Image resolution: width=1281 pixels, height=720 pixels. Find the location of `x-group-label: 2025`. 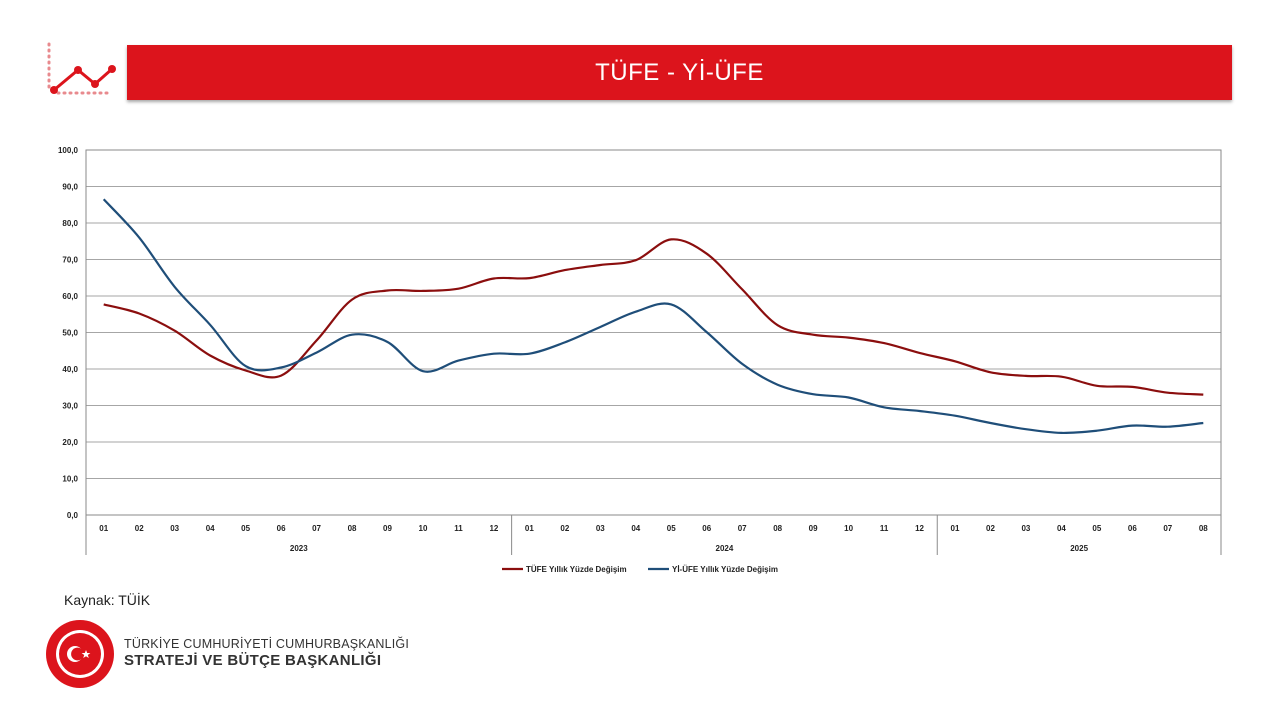

x-group-label: 2025 is located at coordinates (1079, 548).